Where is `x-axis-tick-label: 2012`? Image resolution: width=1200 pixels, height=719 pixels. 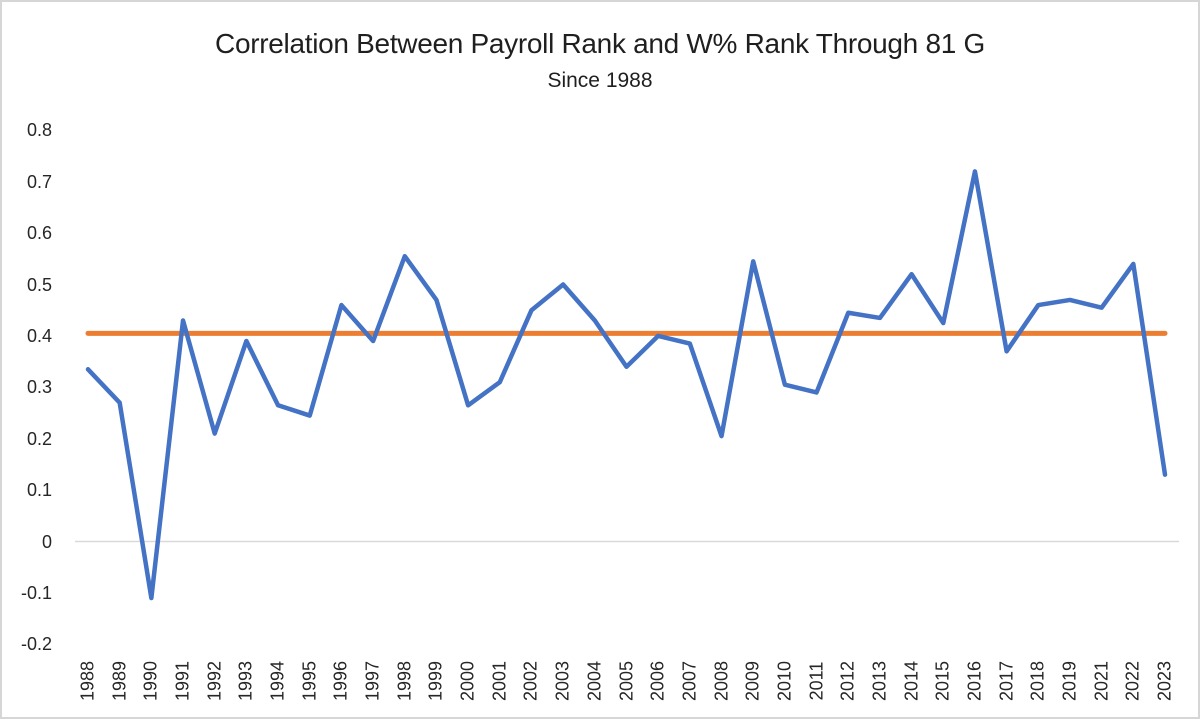
x-axis-tick-label: 2012 is located at coordinates (847, 681).